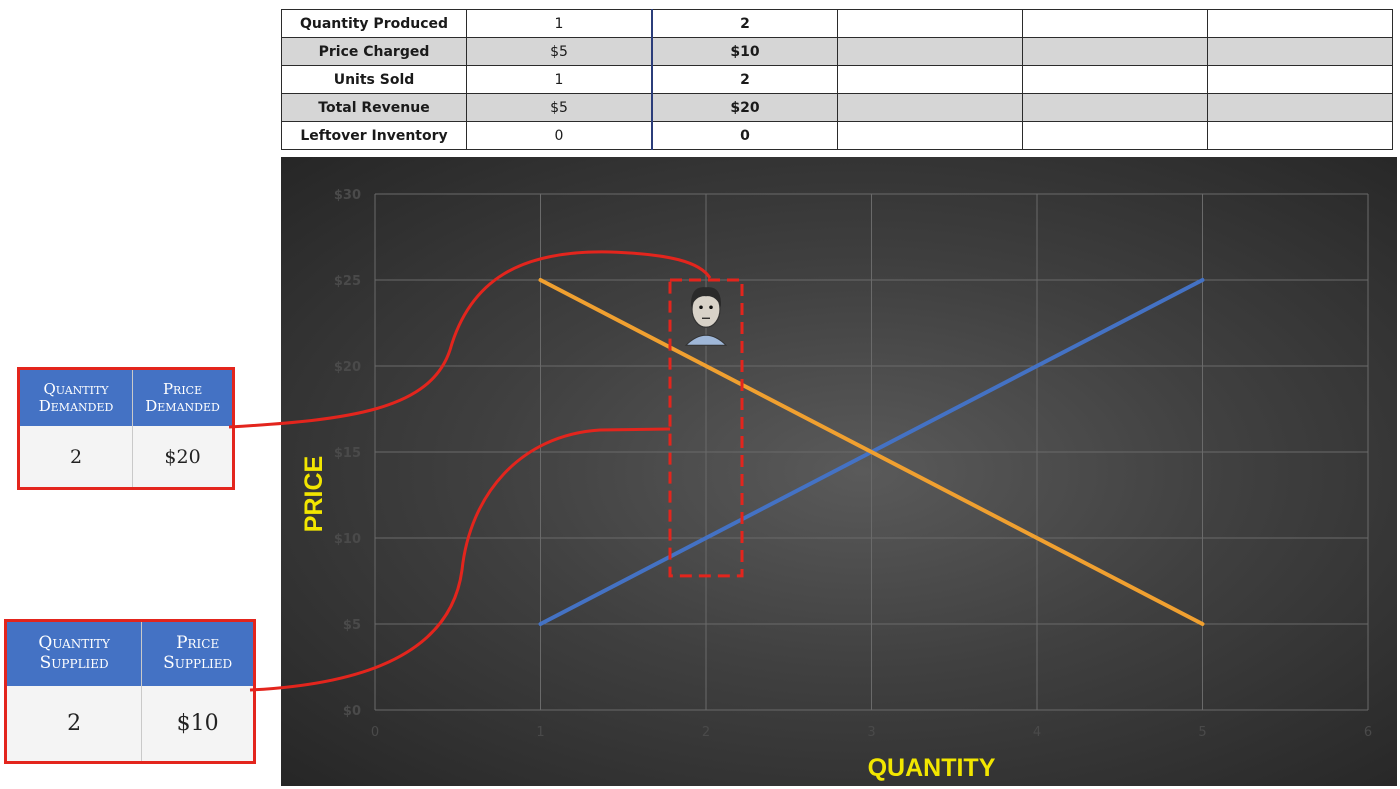 This screenshot has width=1400, height=789. Describe the element at coordinates (347, 195) in the screenshot. I see `y-tick-label: $30` at that location.